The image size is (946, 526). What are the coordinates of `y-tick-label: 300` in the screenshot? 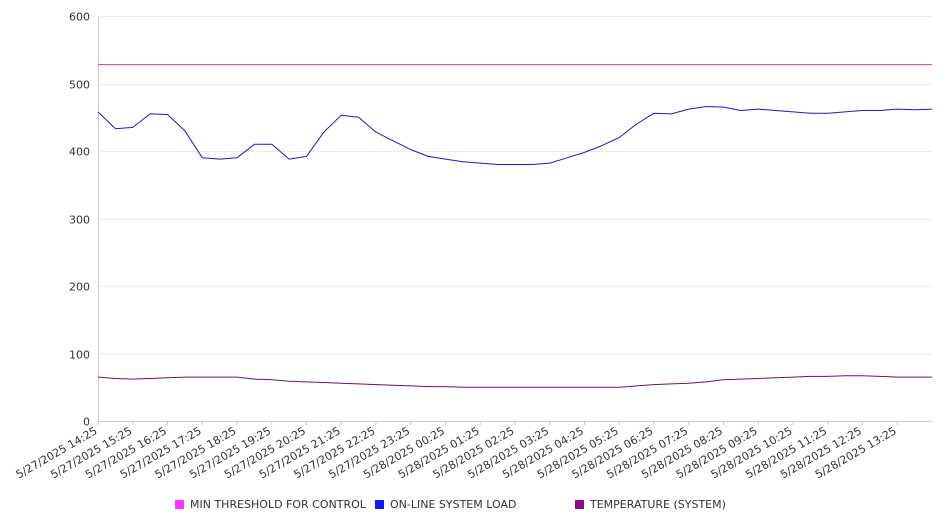 It's located at (79, 220).